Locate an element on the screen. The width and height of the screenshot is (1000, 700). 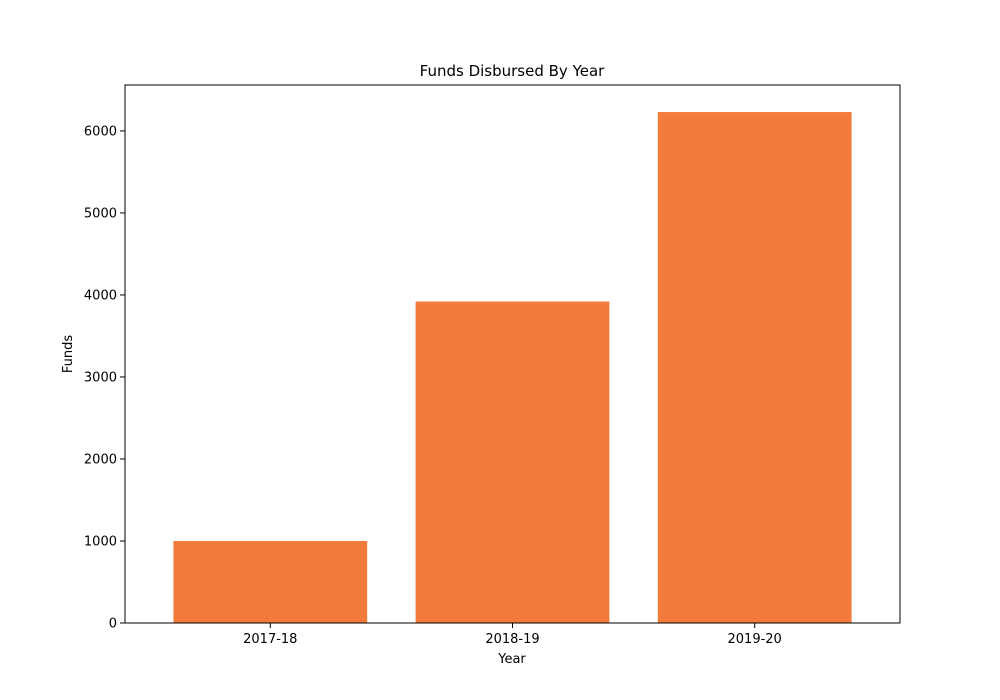
y-tick-label-3000: 3000 is located at coordinates (100, 377).